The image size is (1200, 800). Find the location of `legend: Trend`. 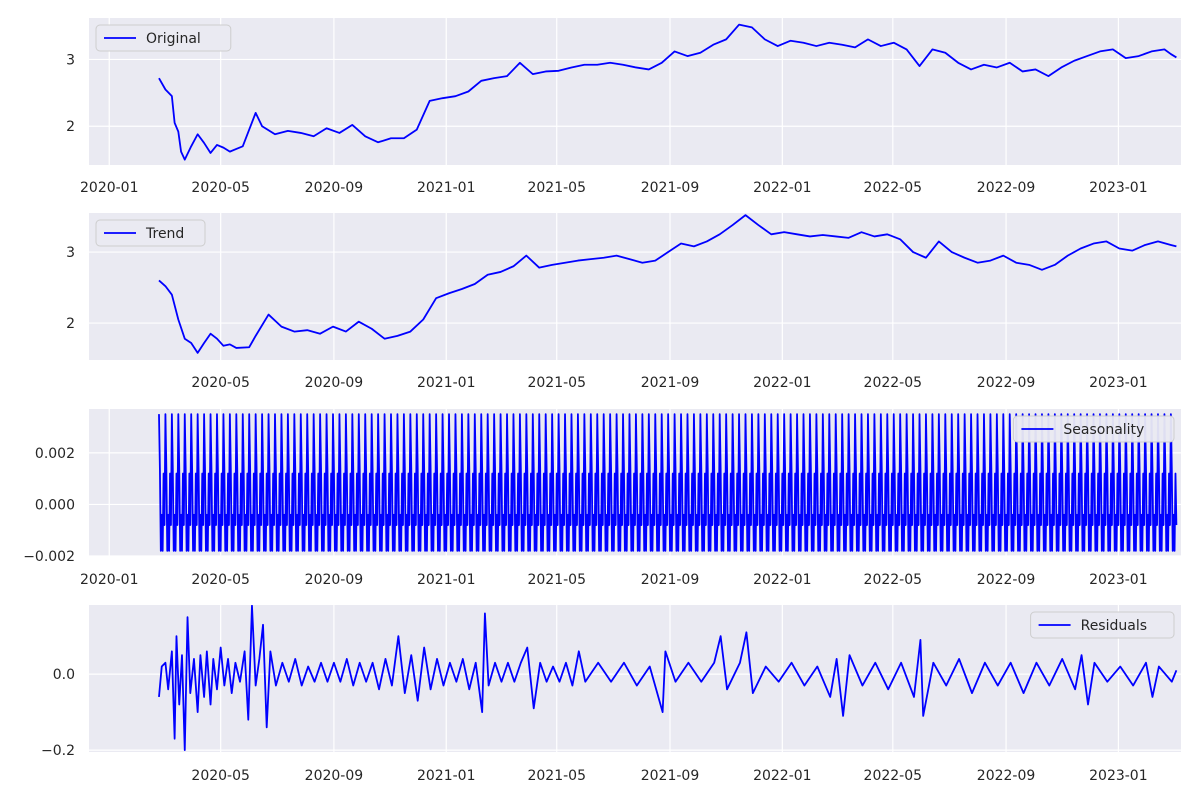

legend: Trend is located at coordinates (150, 233).